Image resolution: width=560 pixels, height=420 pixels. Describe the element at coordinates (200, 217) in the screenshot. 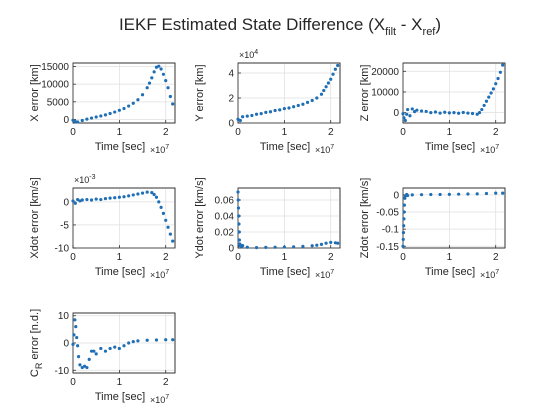

I see `y-axis-label: Ydot error [km/s]` at that location.